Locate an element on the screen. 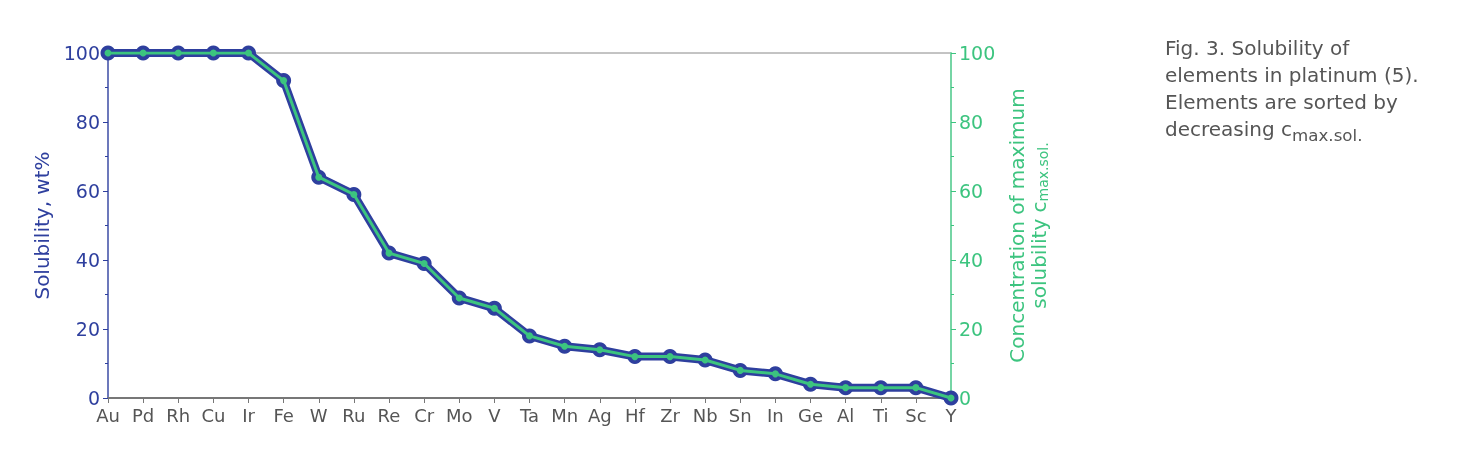 The width and height of the screenshot is (1469, 472). x-tick-label: W is located at coordinates (318, 415).